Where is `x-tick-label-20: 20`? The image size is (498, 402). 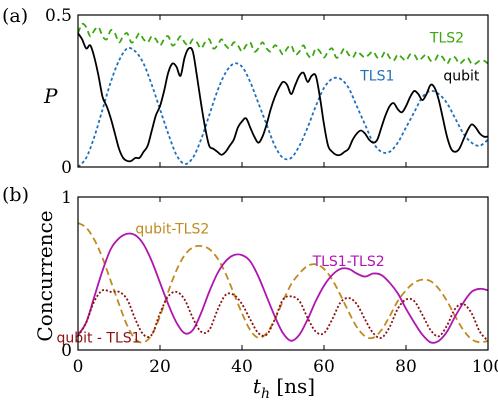 x-tick-label-20: 20 is located at coordinates (160, 367).